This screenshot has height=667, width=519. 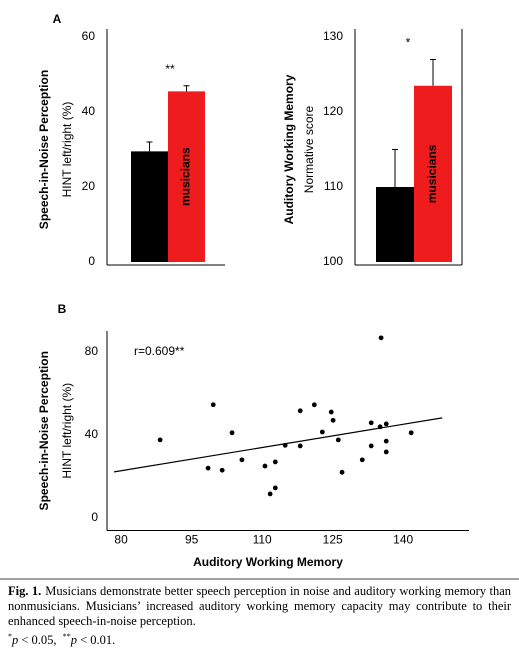 What do you see at coordinates (289, 149) in the screenshot?
I see `y-axis-title: Auditory Working Memory` at bounding box center [289, 149].